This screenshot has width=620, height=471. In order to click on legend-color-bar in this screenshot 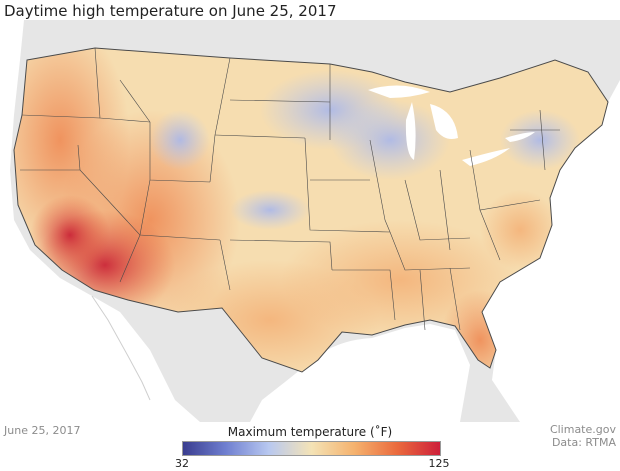, I will do `click(311, 448)`.